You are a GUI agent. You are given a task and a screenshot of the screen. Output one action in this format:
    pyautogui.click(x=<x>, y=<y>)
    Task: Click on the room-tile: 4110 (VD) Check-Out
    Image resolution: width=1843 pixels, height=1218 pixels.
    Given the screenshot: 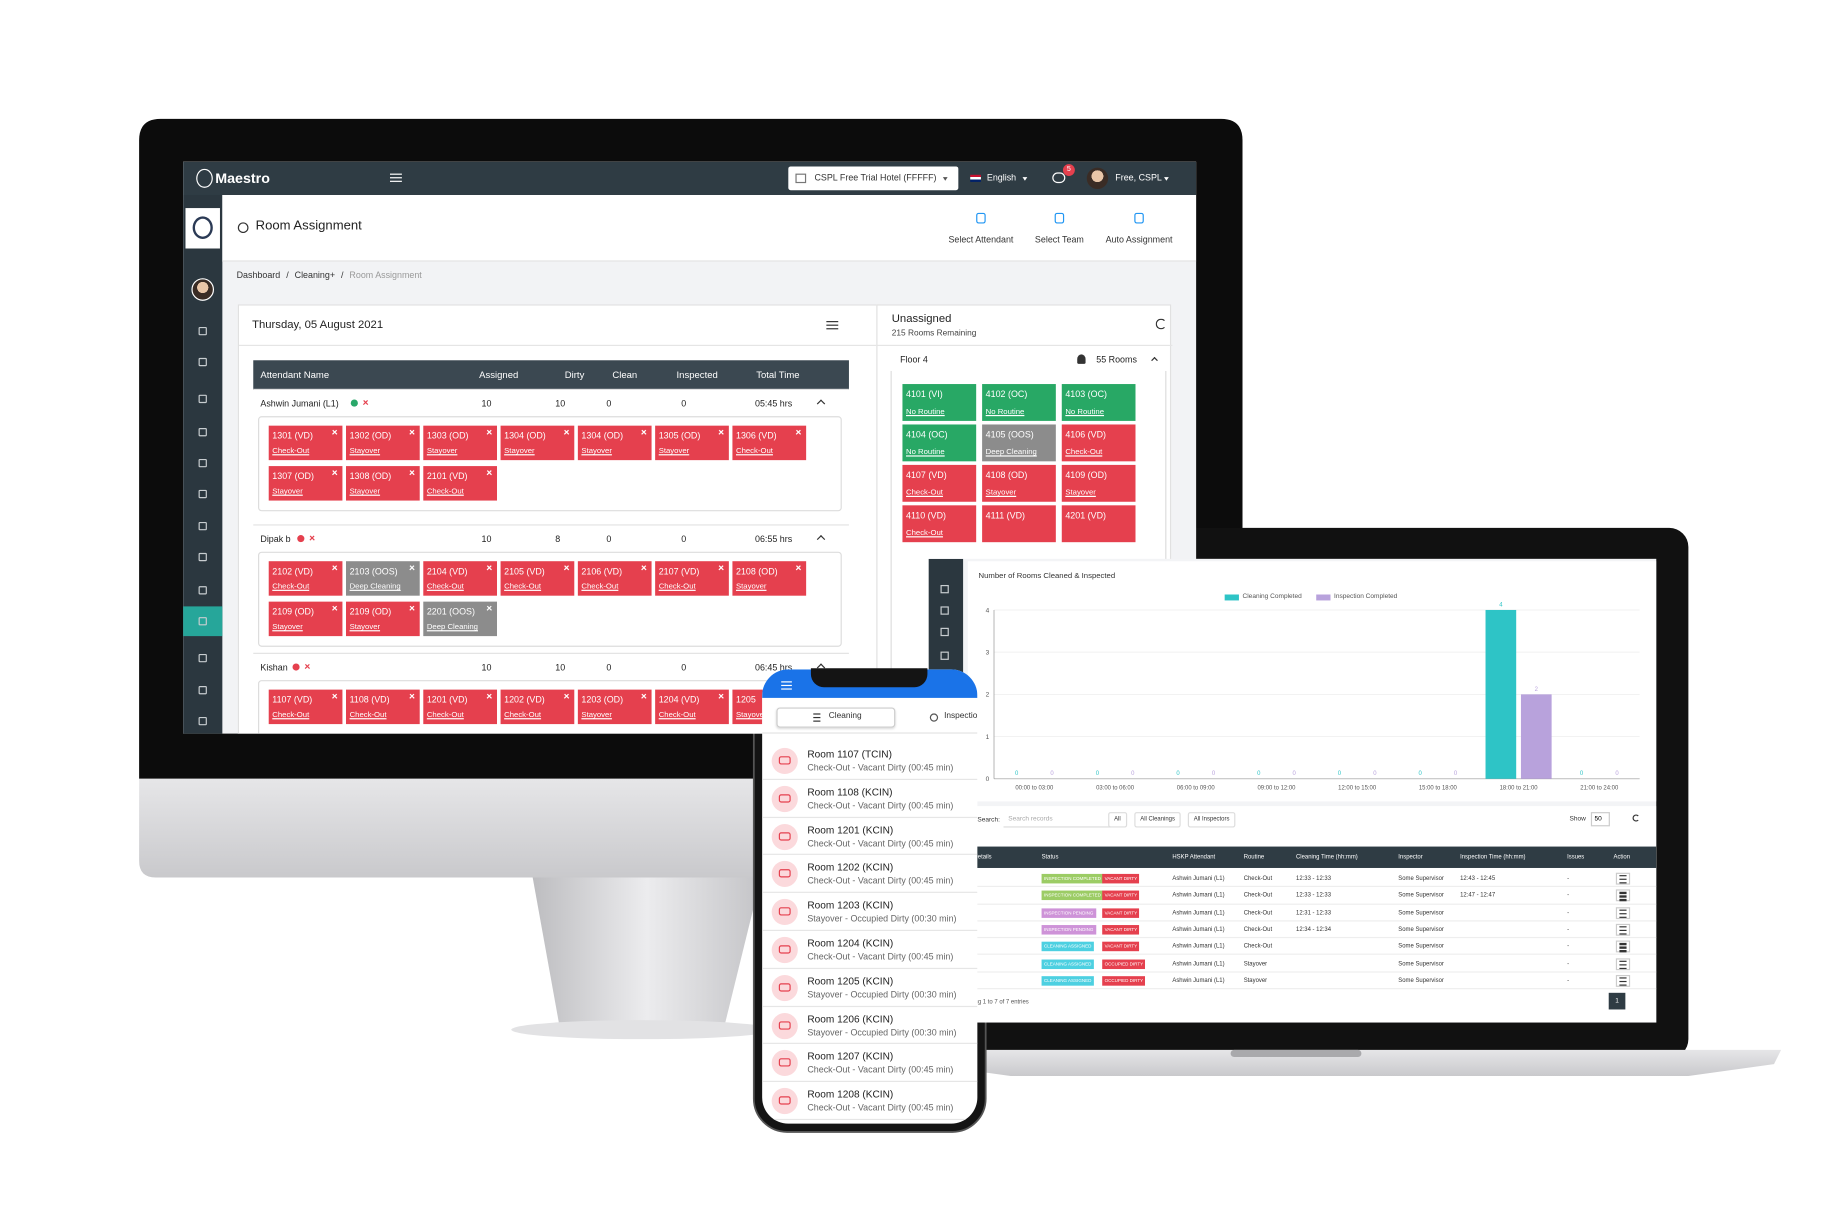 What is the action you would take?
    pyautogui.click(x=939, y=524)
    